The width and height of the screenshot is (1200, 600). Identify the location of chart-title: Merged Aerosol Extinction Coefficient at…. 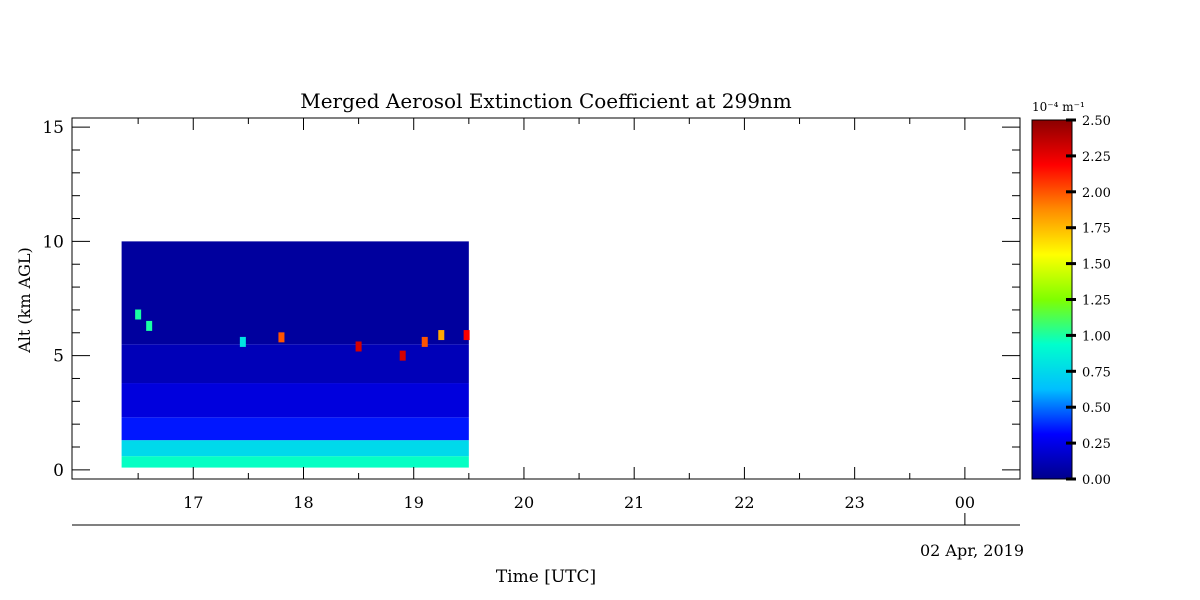
(546, 101).